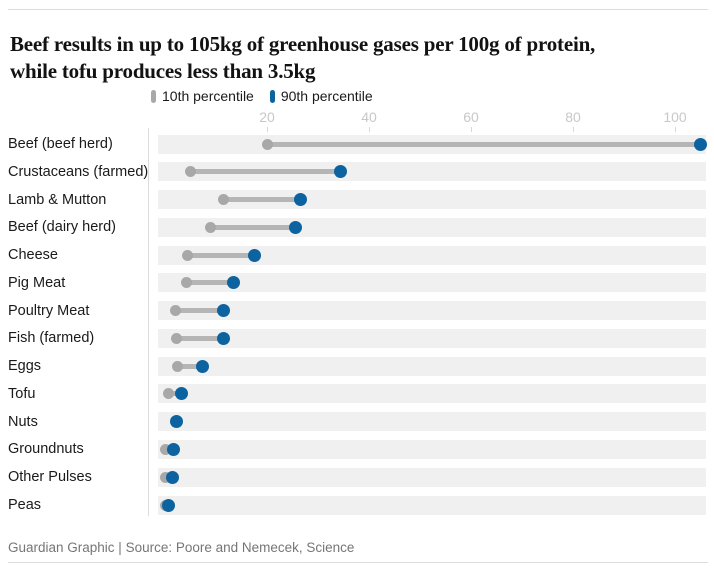  What do you see at coordinates (163, 71) in the screenshot?
I see `chart-title-line2: while tofu produces less than 3.5kg` at bounding box center [163, 71].